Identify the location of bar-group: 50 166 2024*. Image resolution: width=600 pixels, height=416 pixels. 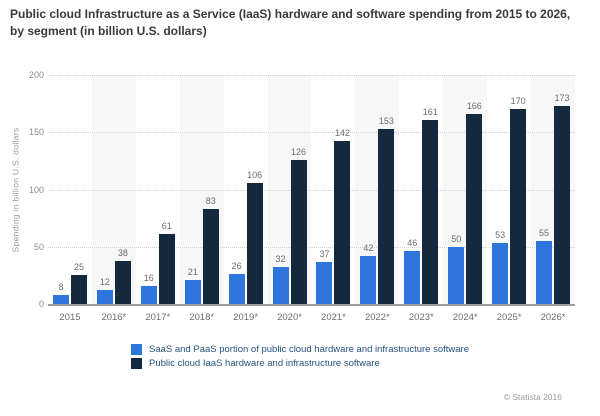
(465, 199).